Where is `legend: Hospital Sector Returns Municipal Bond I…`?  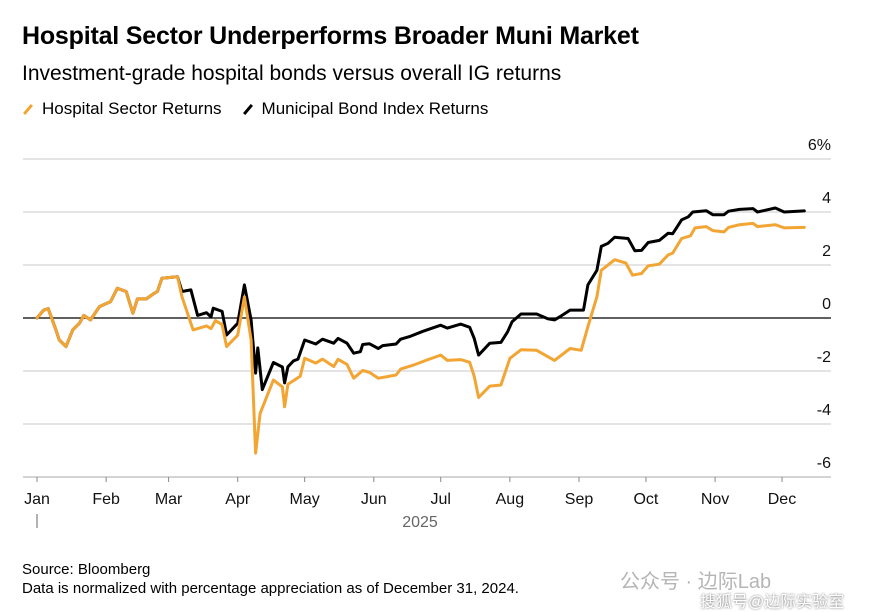 legend: Hospital Sector Returns Municipal Bond I… is located at coordinates (255, 109).